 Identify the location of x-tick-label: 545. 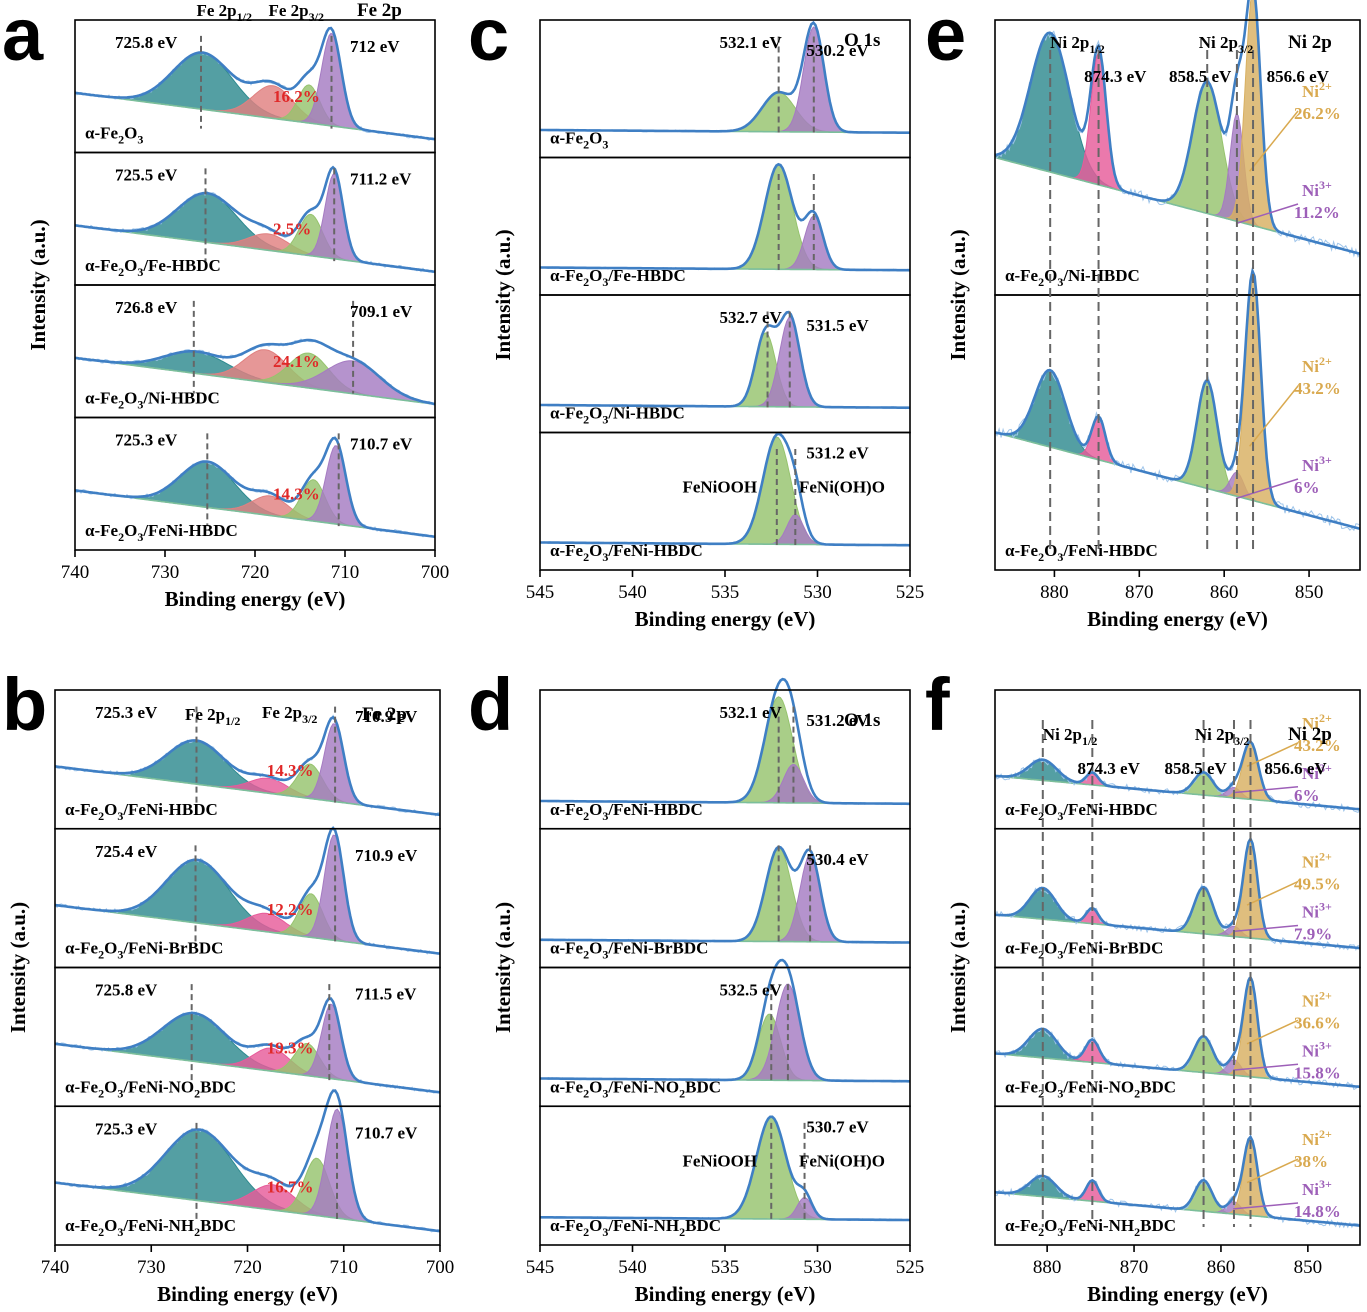
(540, 592).